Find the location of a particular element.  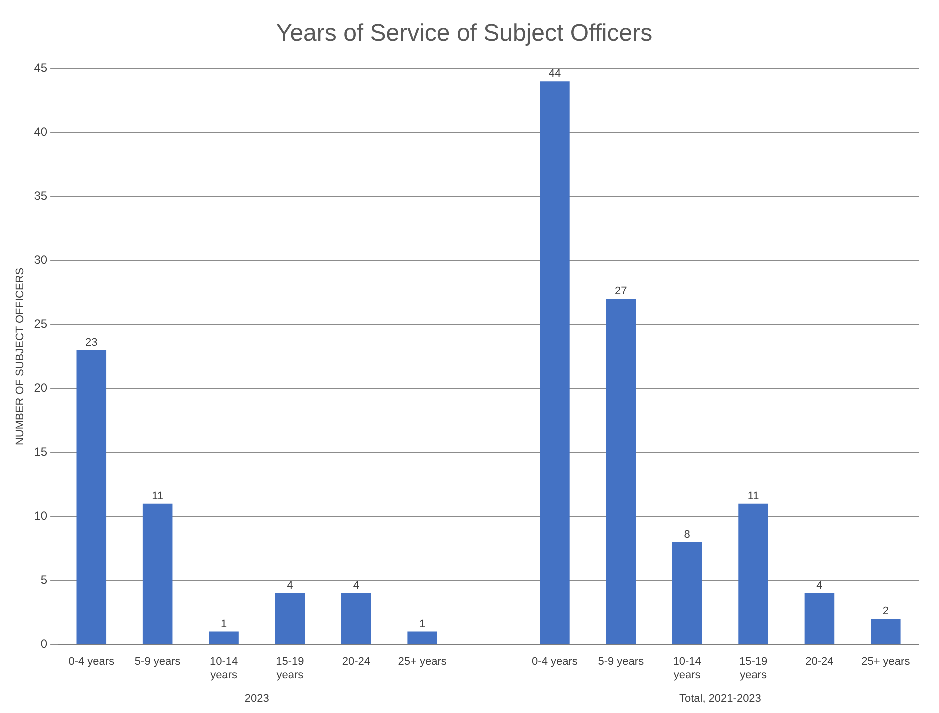

text: 2023 is located at coordinates (257, 699).